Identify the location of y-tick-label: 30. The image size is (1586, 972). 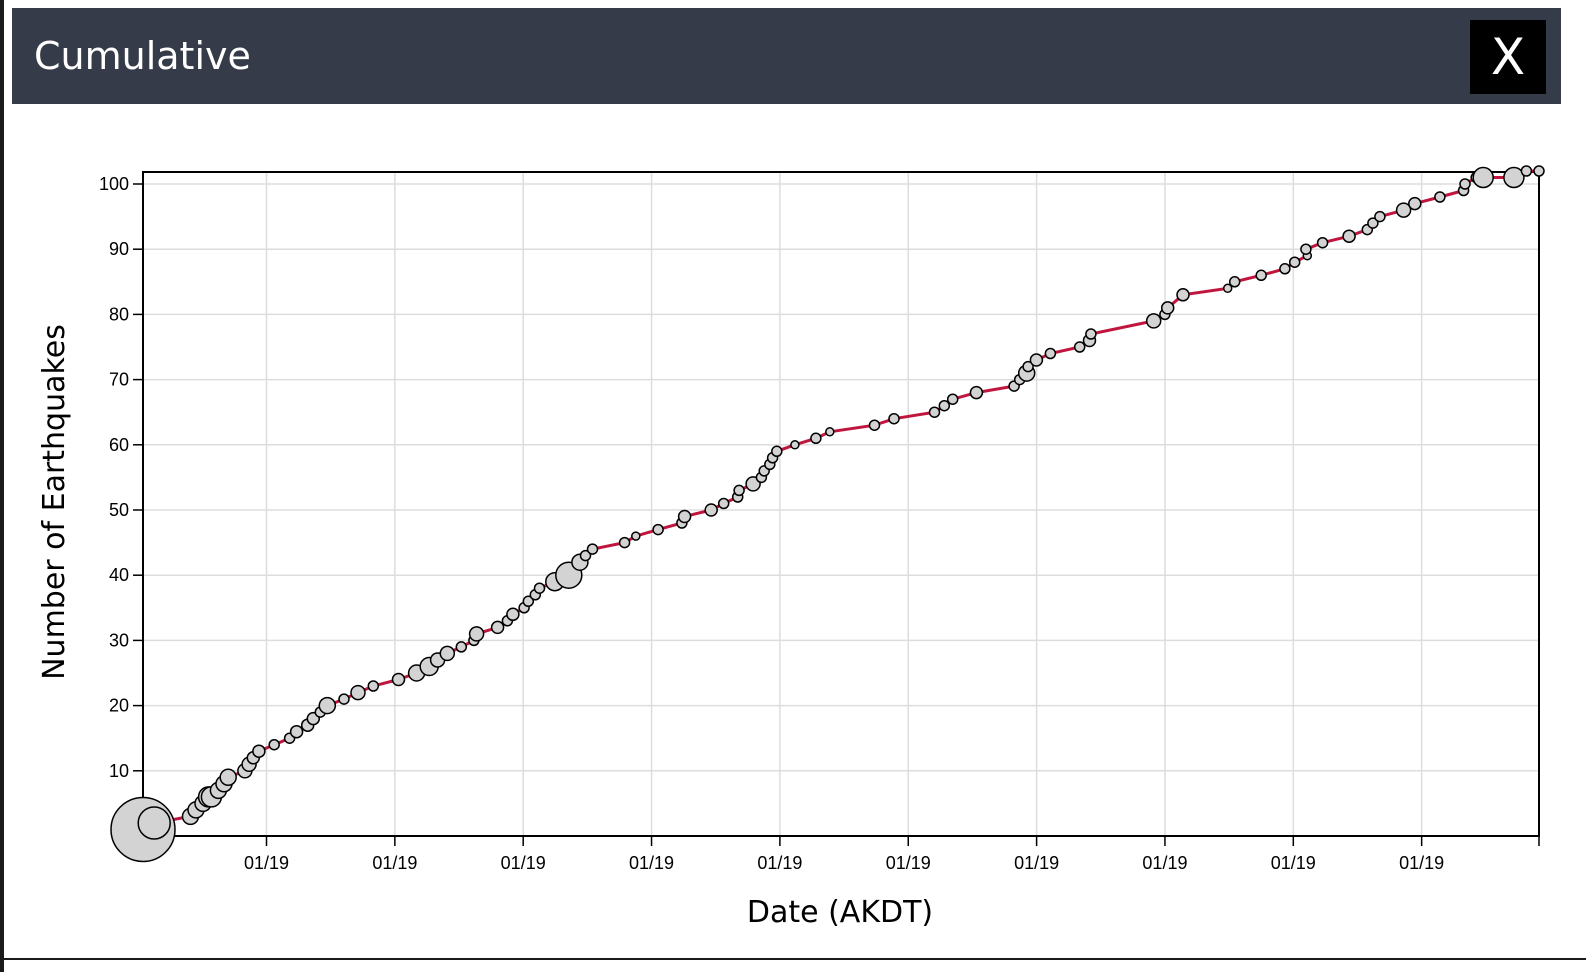
(119, 640).